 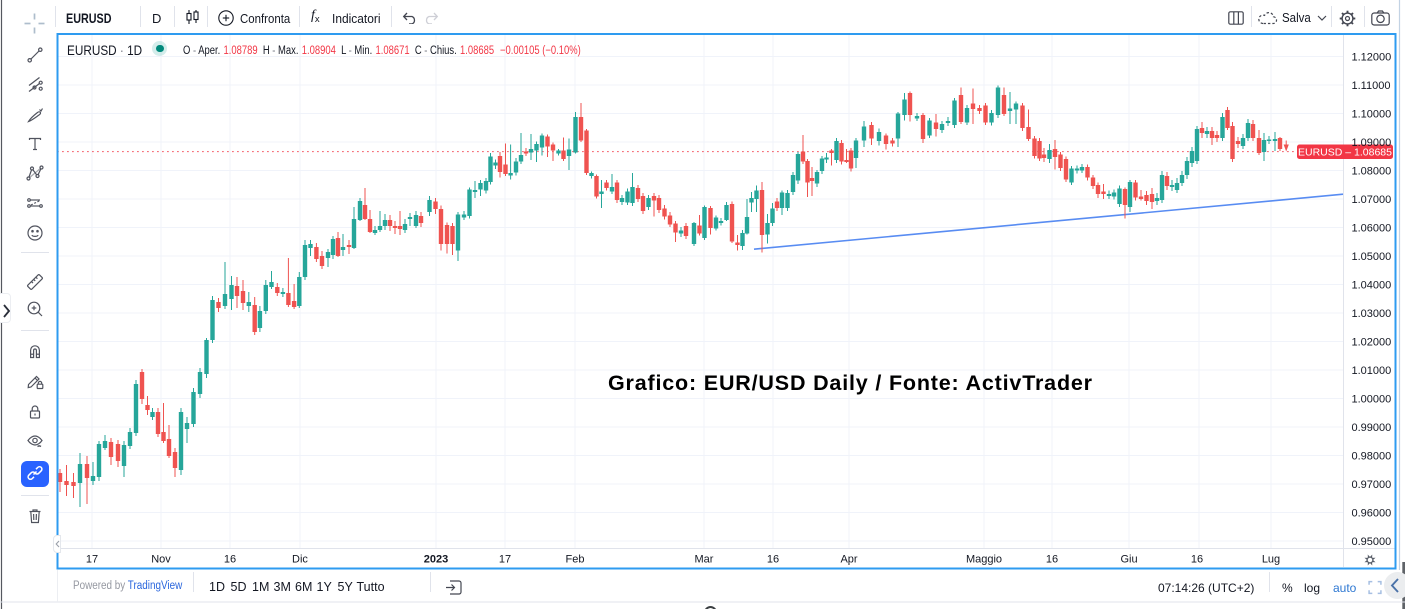 What do you see at coordinates (1372, 428) in the screenshot?
I see `svg-text: 0.99000` at bounding box center [1372, 428].